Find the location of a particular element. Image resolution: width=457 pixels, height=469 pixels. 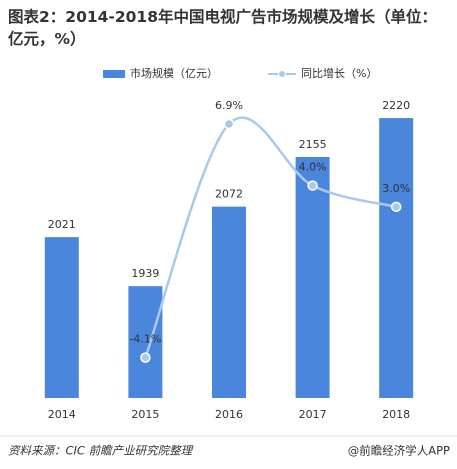

watermark: @前瞻经济学人APP is located at coordinates (399, 451).